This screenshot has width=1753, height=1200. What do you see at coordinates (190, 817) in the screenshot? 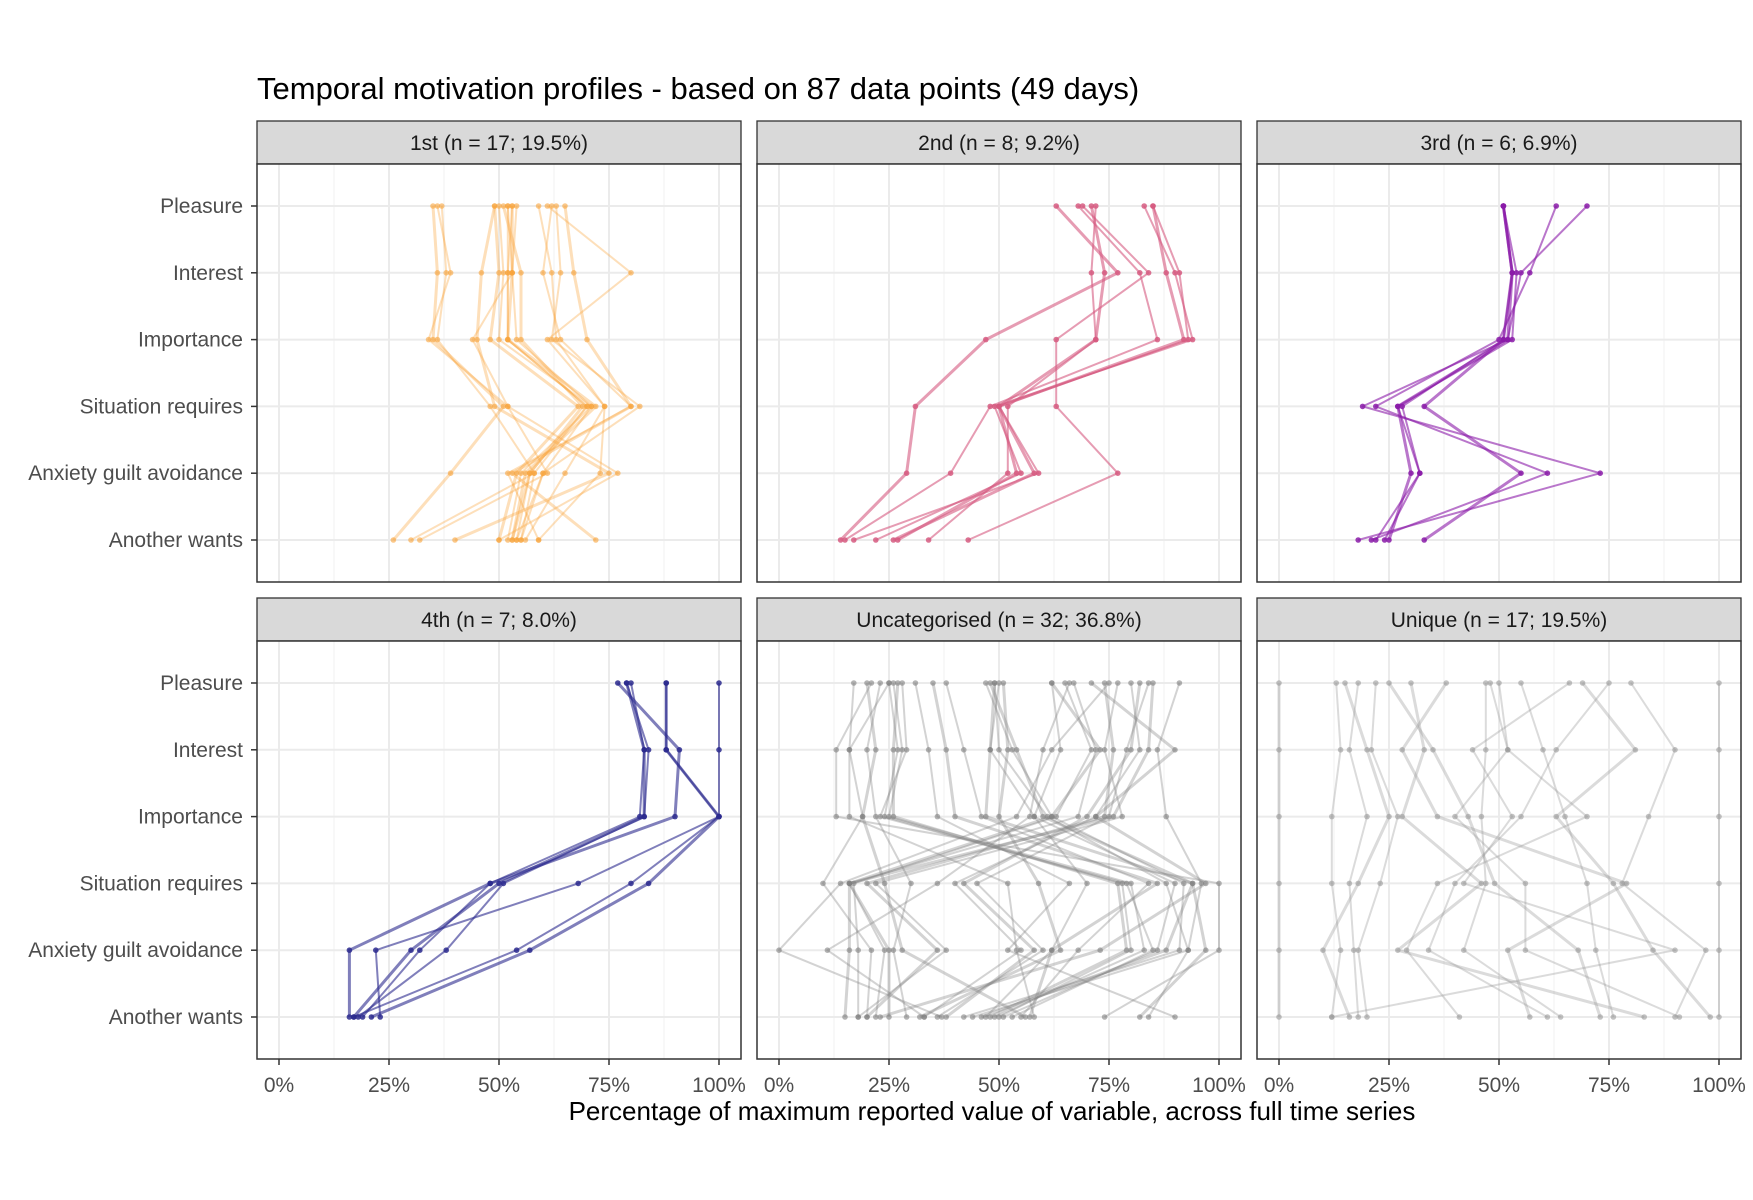
I see `y-tick-label: Importance` at bounding box center [190, 817].